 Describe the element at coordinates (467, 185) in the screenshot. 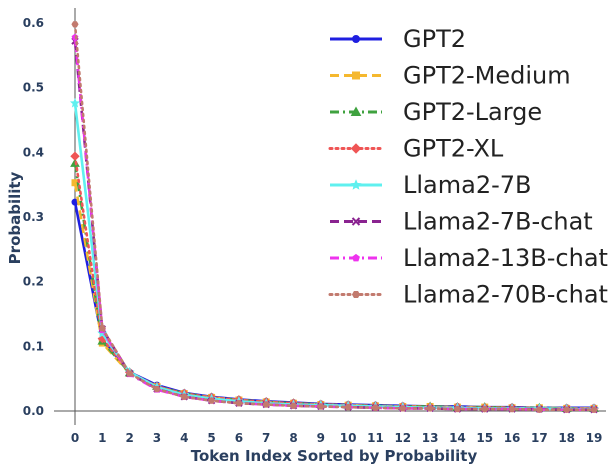

I see `legend-label: Llama2-7B` at that location.